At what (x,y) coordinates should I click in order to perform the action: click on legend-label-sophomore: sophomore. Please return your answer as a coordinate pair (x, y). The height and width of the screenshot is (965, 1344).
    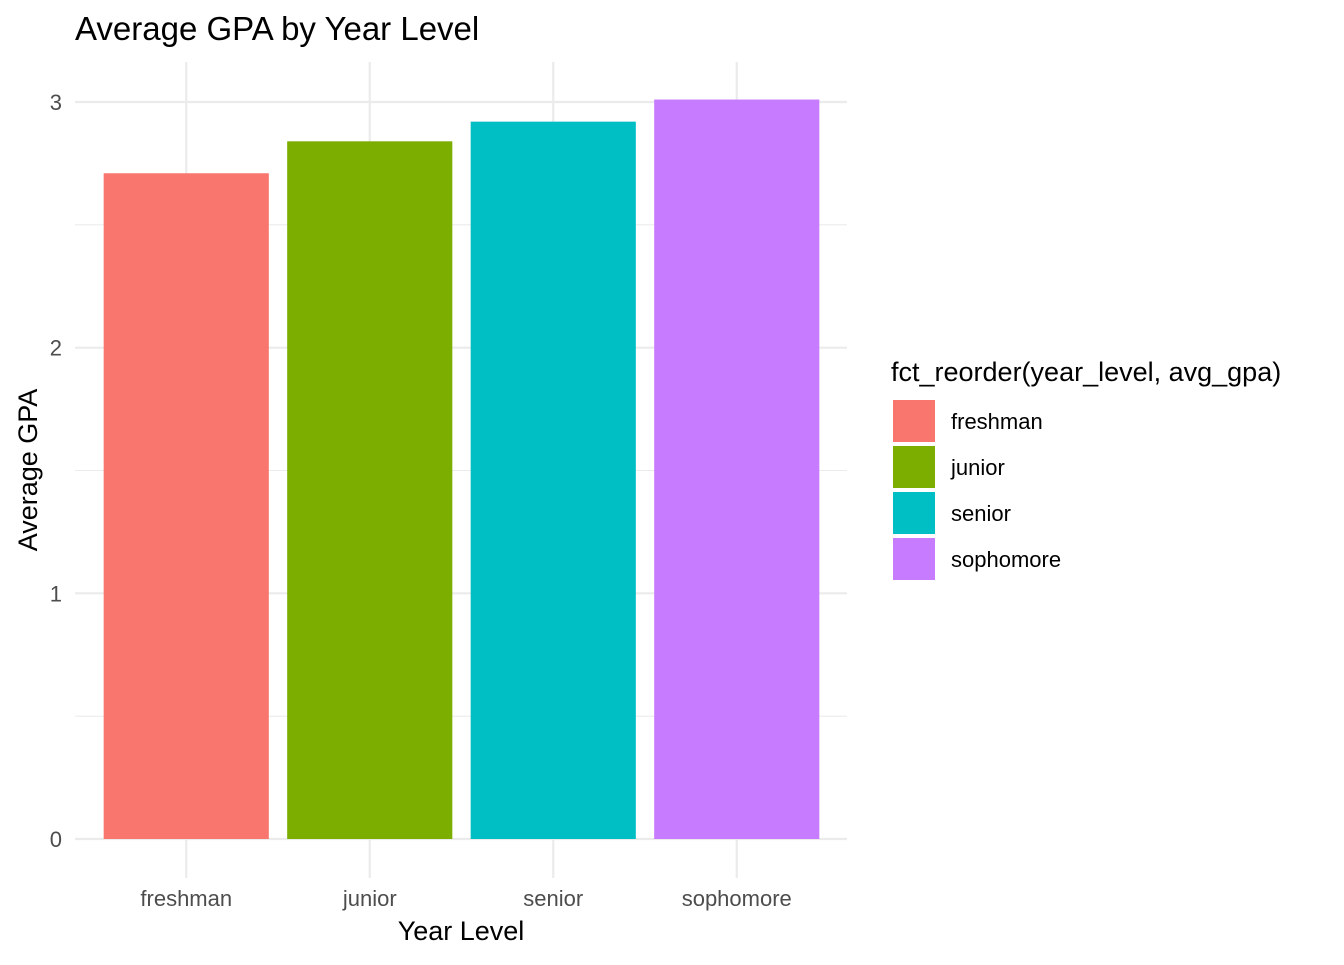
    Looking at the image, I should click on (1006, 559).